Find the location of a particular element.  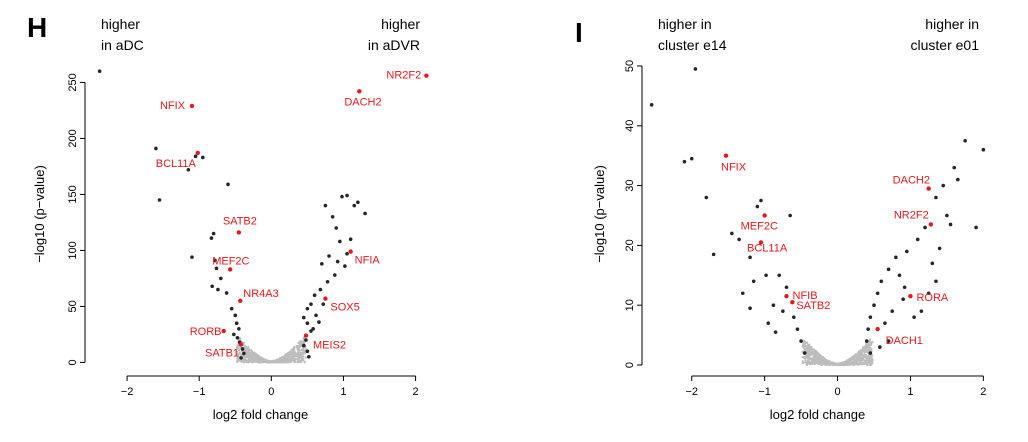

y-tick-label: 50 is located at coordinates (630, 66).